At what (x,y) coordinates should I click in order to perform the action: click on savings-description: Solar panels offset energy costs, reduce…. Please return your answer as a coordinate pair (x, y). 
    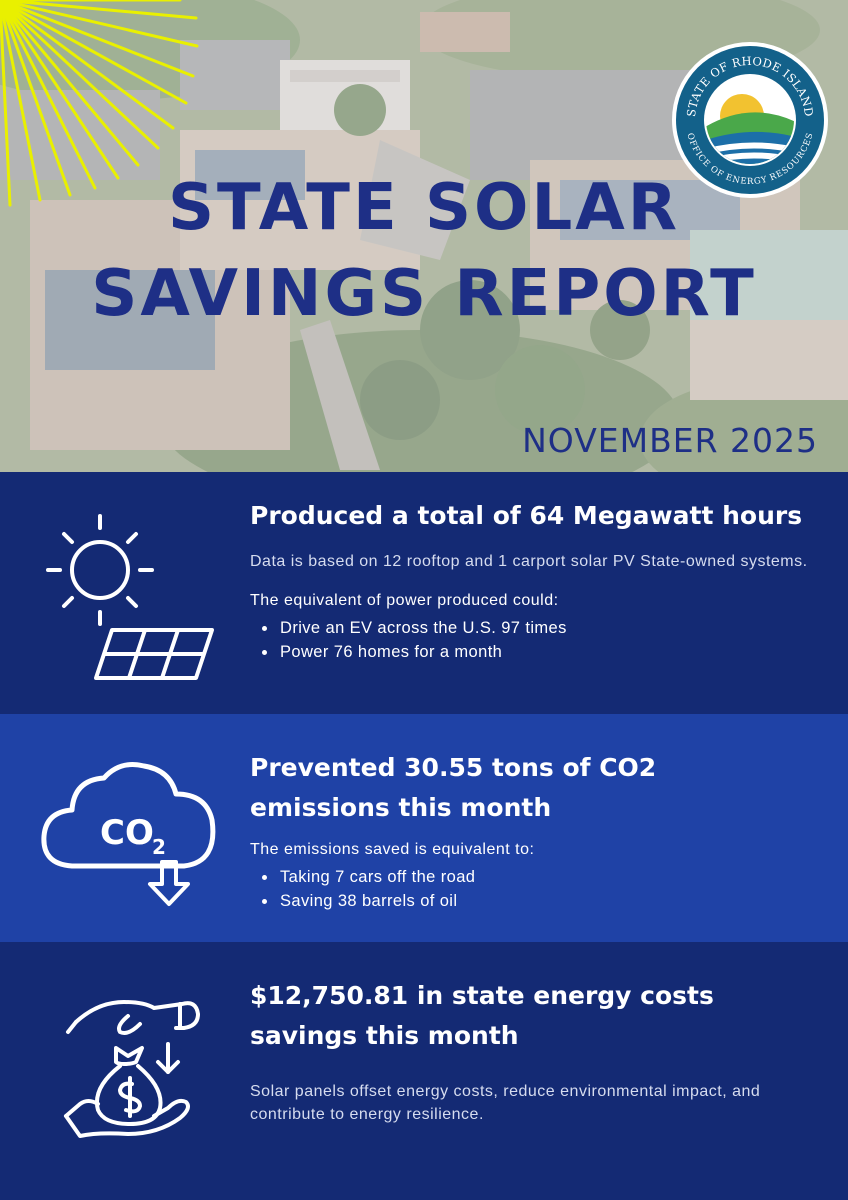
    Looking at the image, I should click on (505, 1103).